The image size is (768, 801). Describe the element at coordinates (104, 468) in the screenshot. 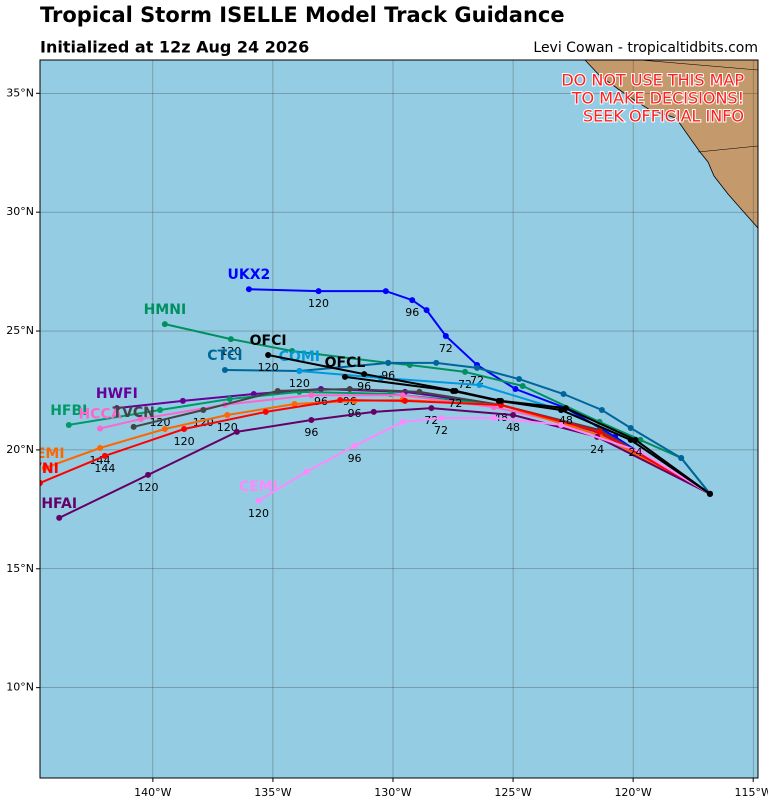

I see `hour-label: 144` at that location.